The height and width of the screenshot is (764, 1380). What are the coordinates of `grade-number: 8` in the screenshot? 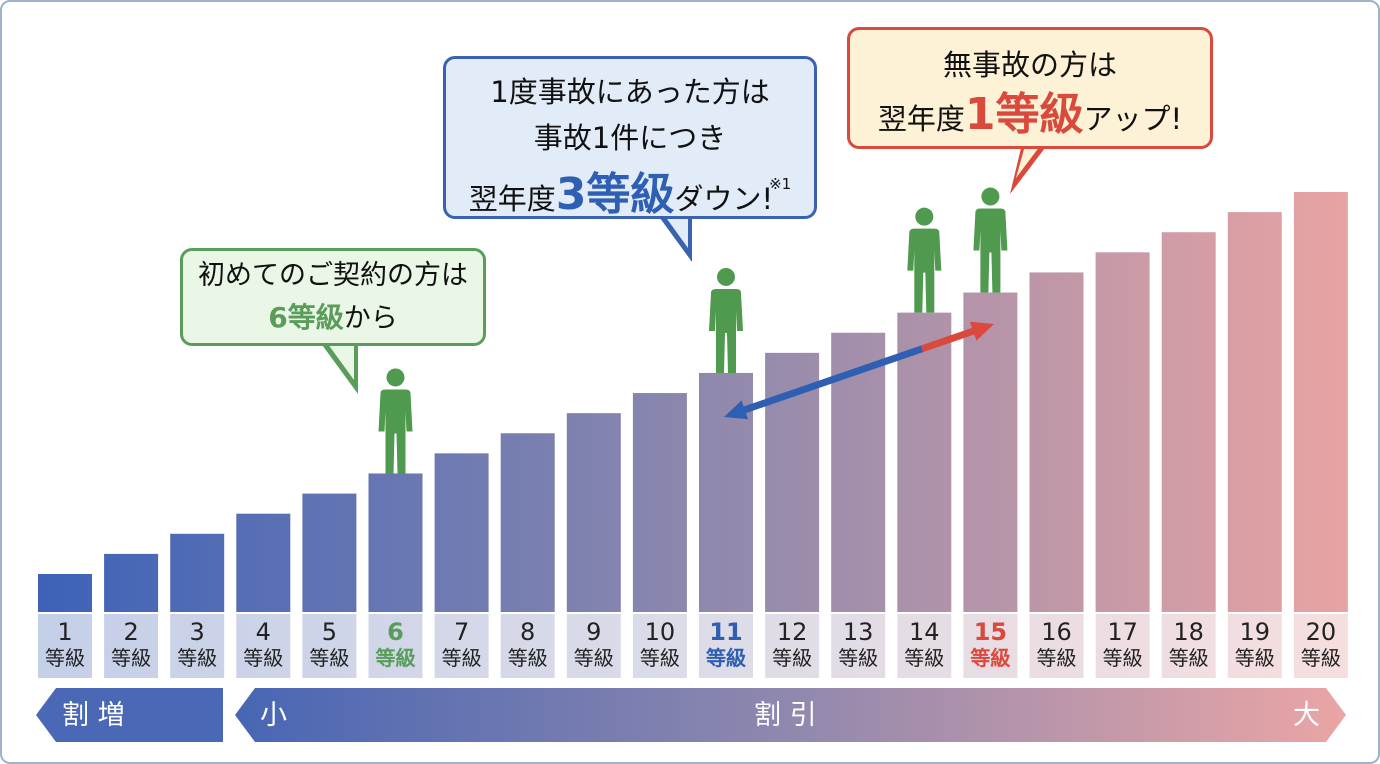 It's located at (528, 632).